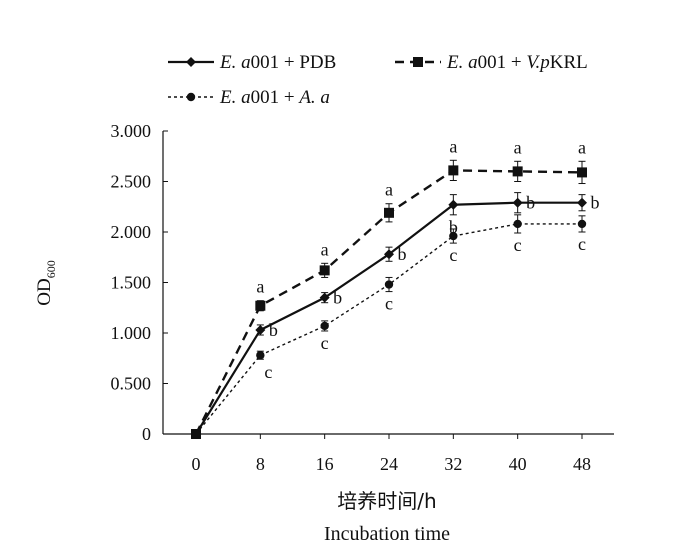 The width and height of the screenshot is (686, 556). Describe the element at coordinates (294, 62) in the screenshot. I see `legend-label-part: 001 + PDB` at that location.